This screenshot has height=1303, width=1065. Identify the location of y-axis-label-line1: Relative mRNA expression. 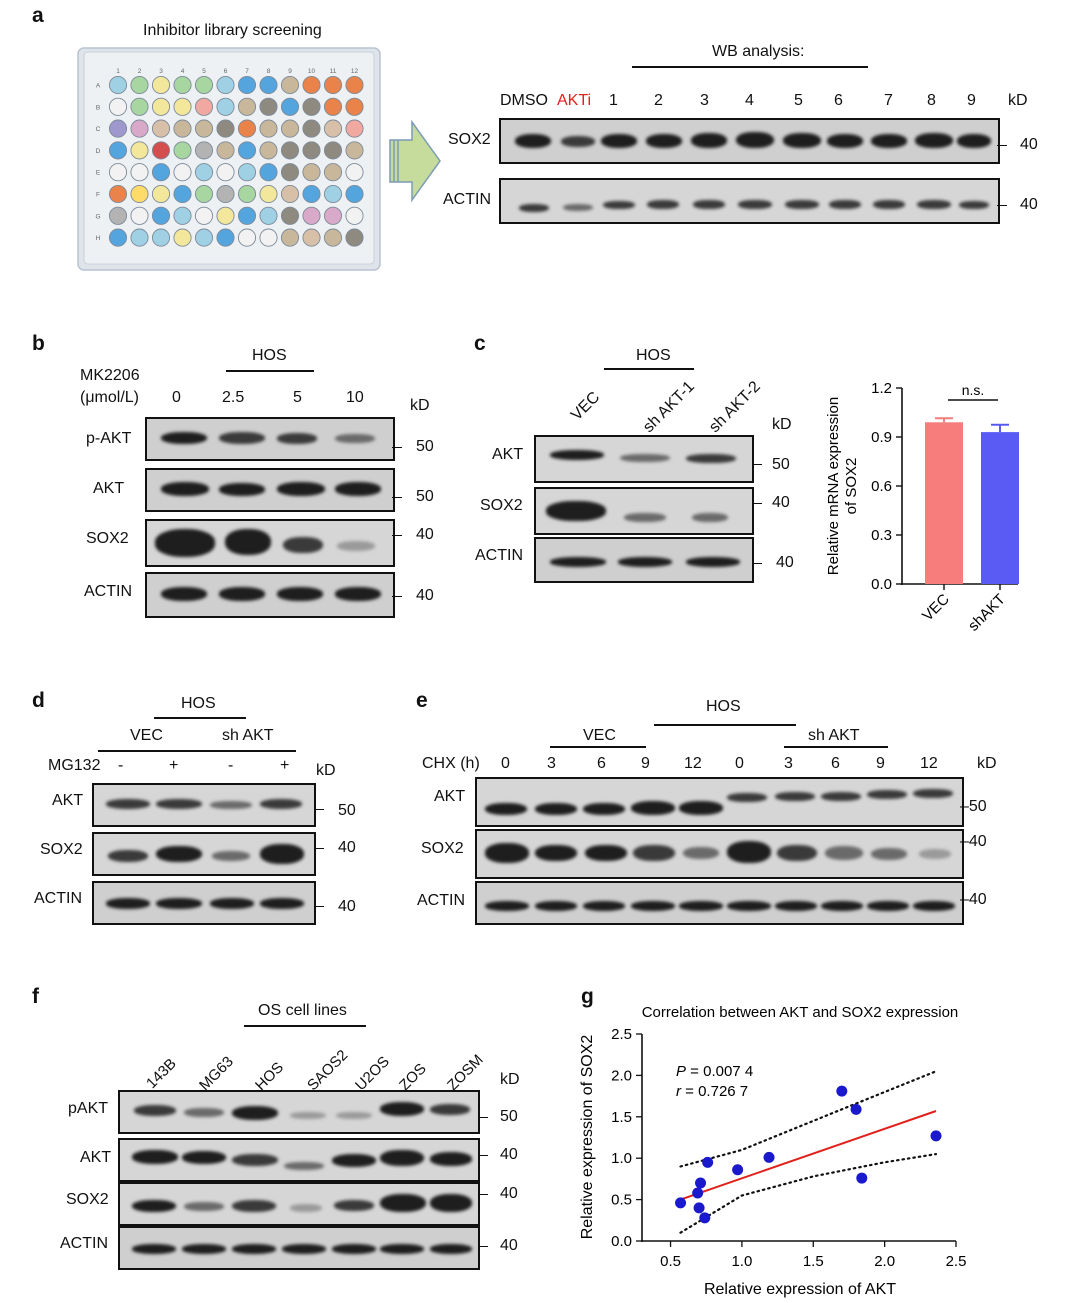
(833, 486).